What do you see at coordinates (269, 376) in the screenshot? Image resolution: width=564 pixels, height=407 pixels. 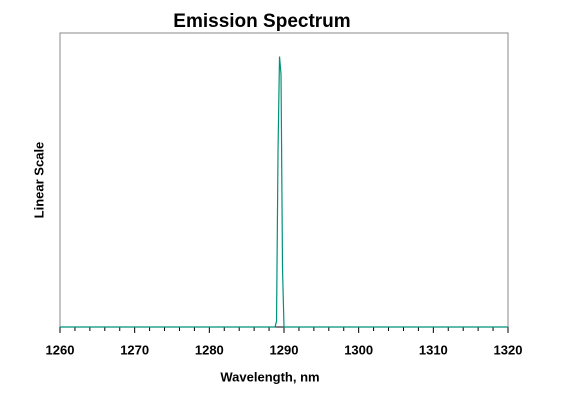 I see `x-axis-label: Wavelength, nm` at bounding box center [269, 376].